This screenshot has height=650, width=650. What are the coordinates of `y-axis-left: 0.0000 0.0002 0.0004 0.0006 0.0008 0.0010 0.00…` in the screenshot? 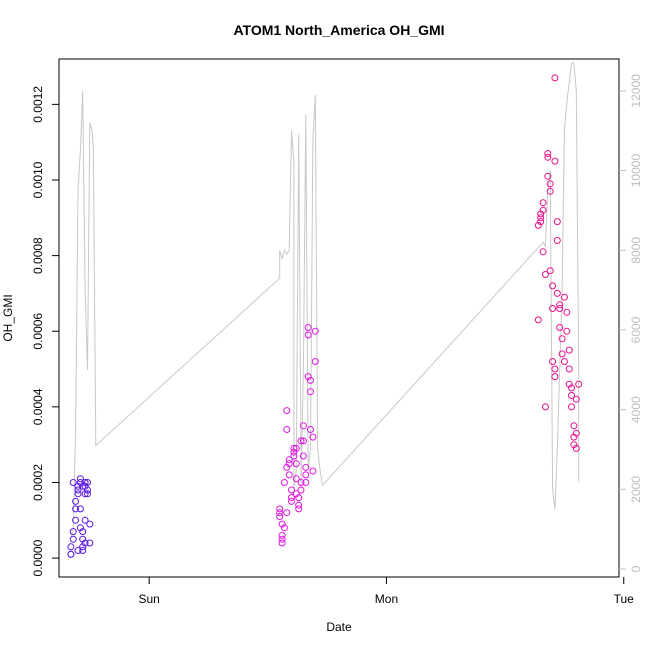 It's located at (45, 331).